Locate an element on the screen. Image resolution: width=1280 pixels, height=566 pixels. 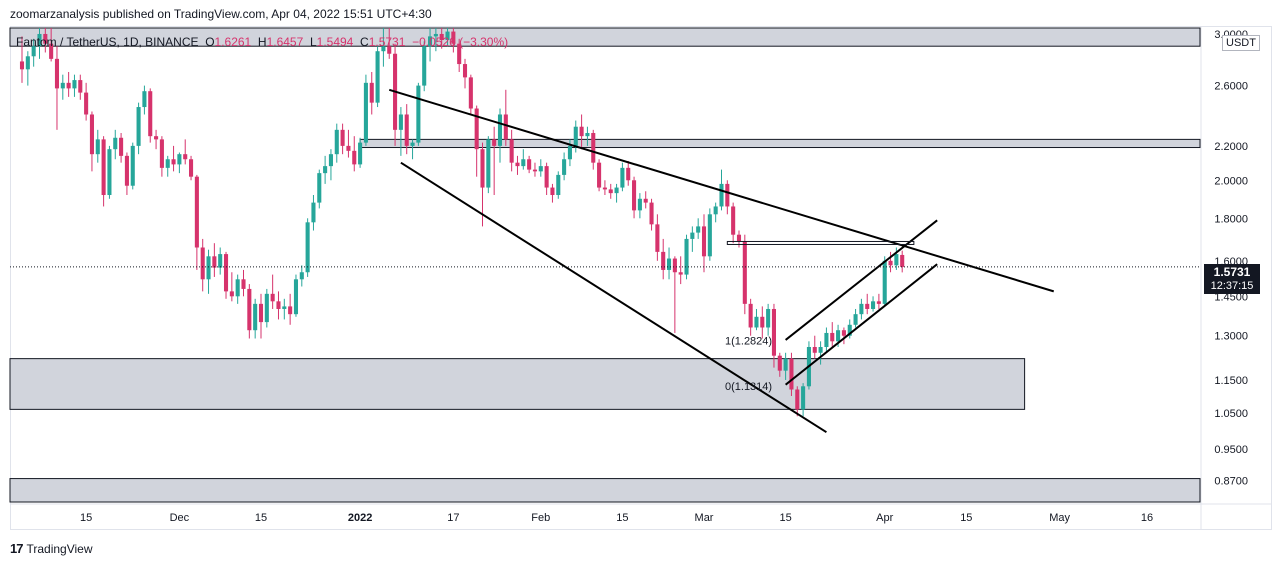
x-tick-label: Feb is located at coordinates (540, 518).